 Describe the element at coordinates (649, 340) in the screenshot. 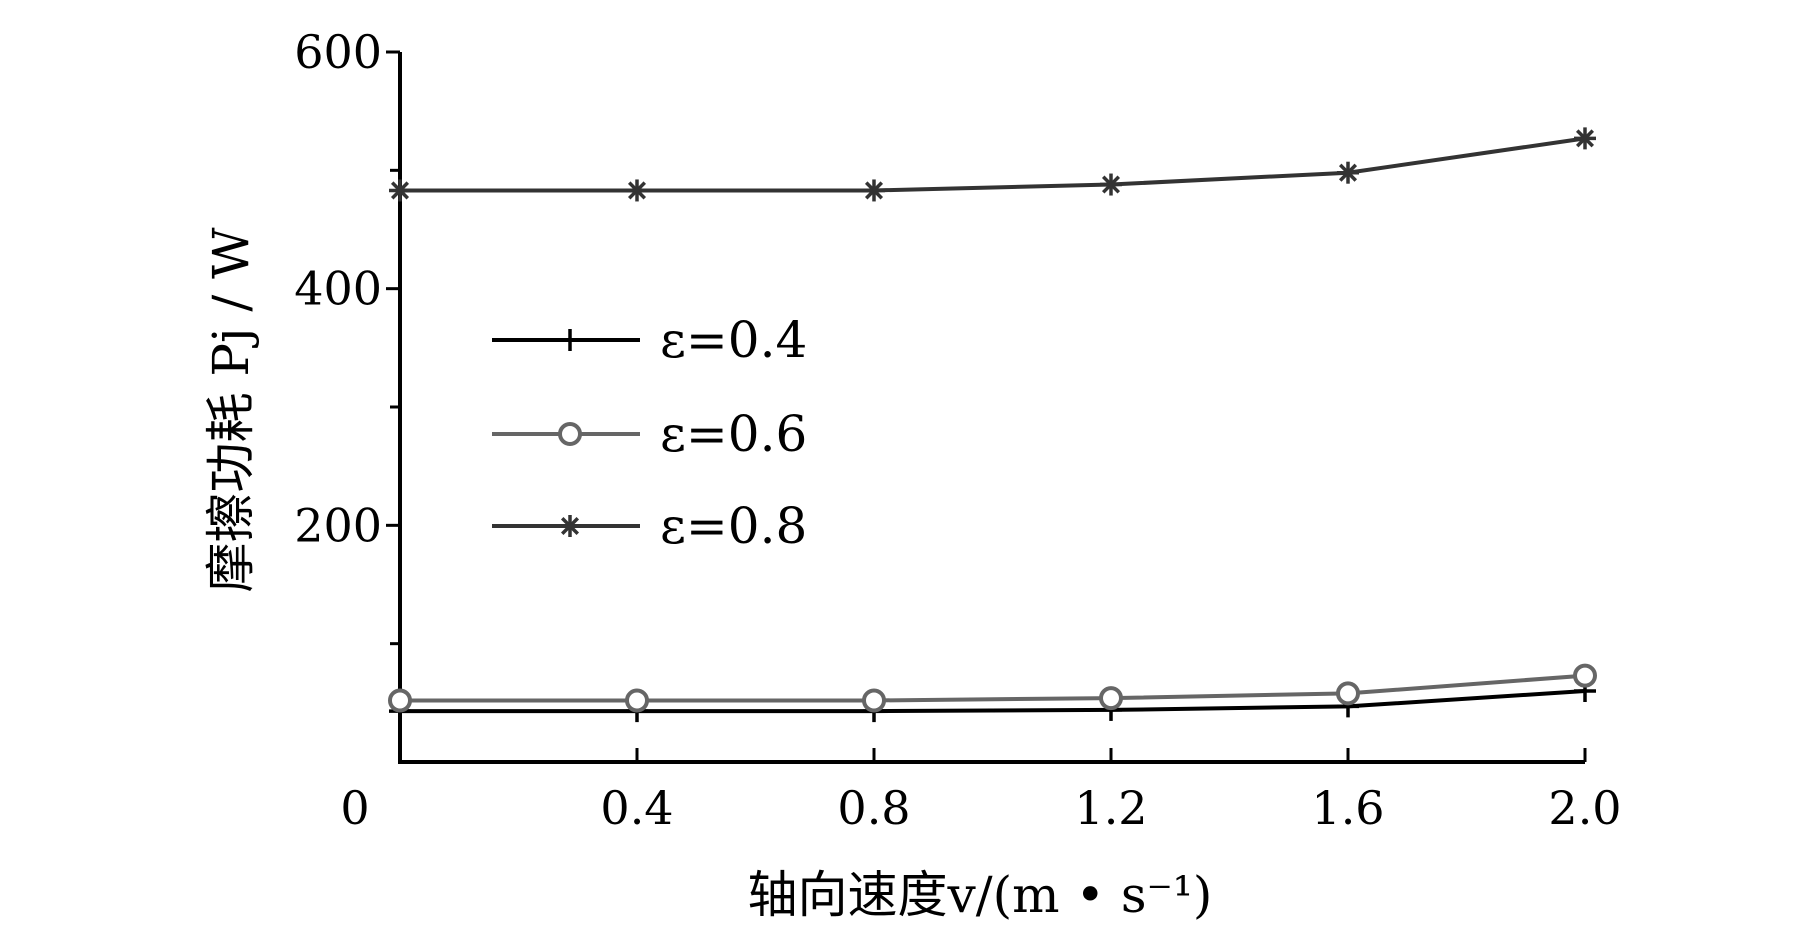

I see `legend-item: ε=0.4` at that location.